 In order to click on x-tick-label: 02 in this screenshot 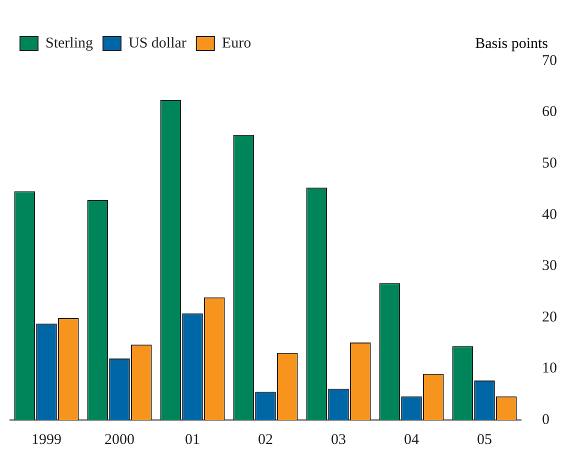, I will do `click(265, 440)`.